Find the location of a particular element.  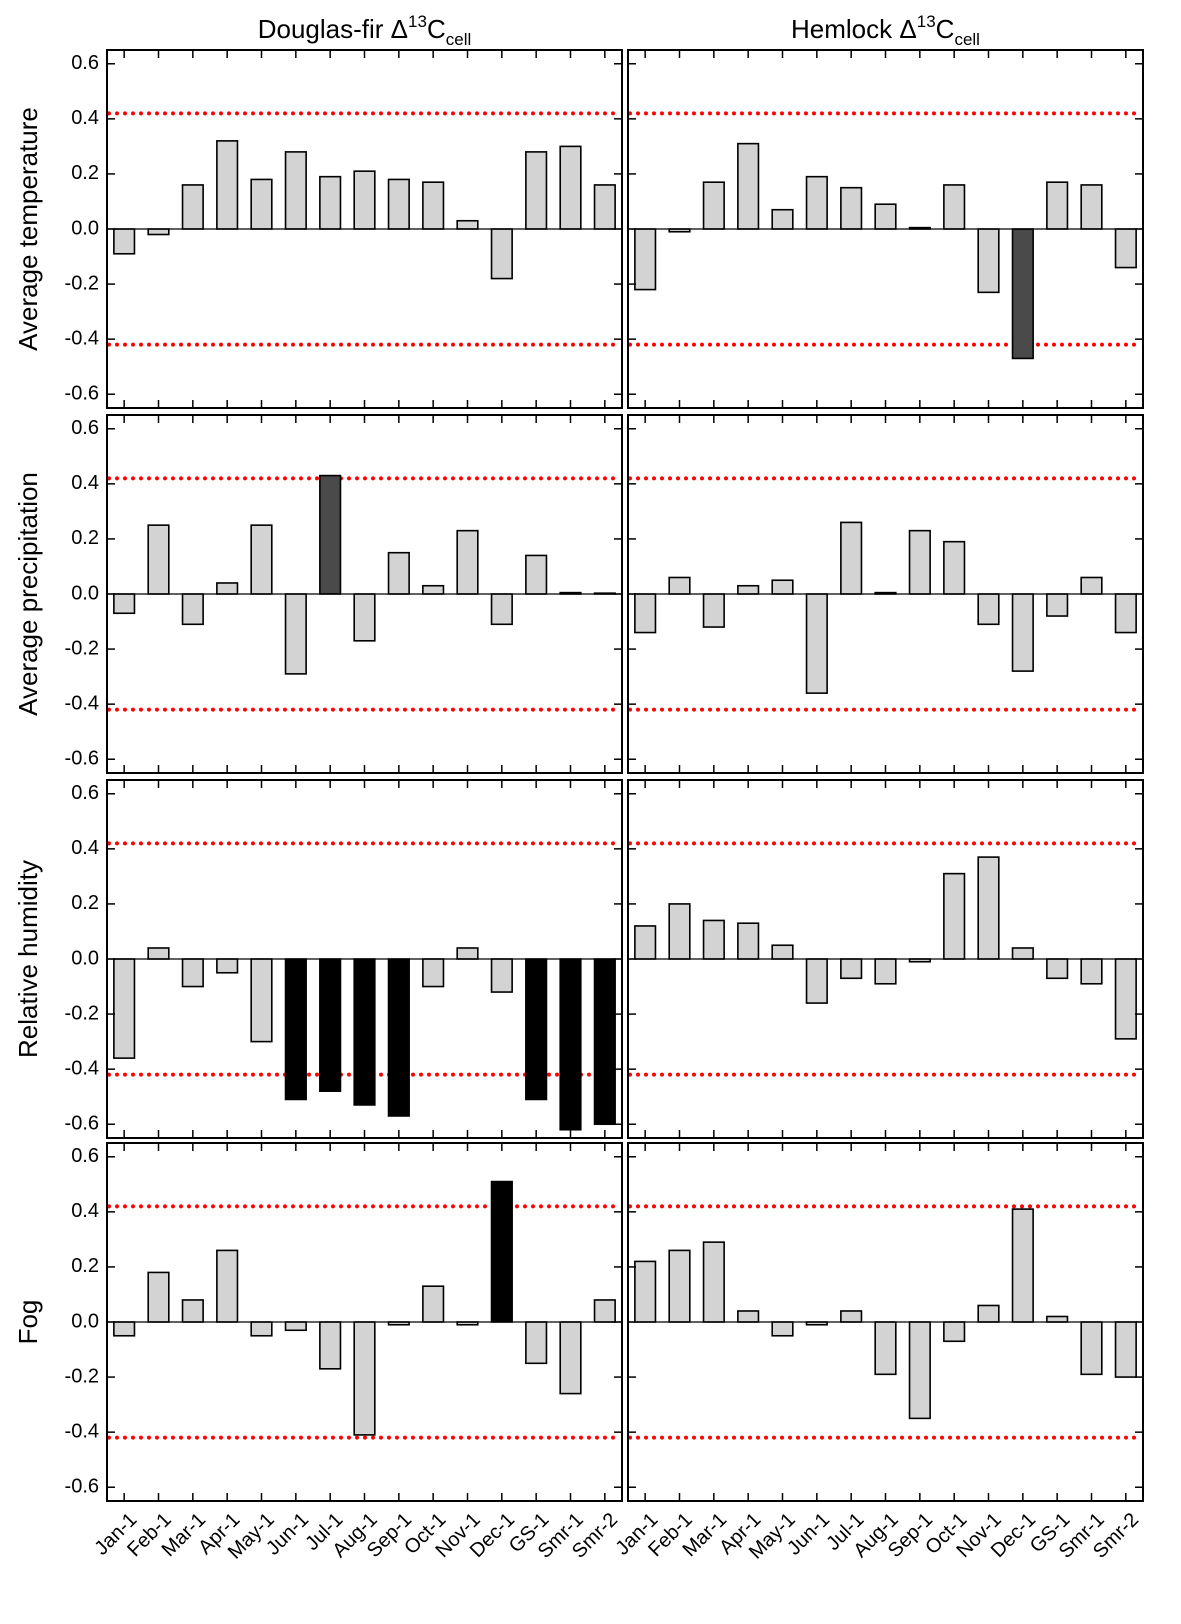

title-text: Douglas-fir Δ is located at coordinates (333, 29).